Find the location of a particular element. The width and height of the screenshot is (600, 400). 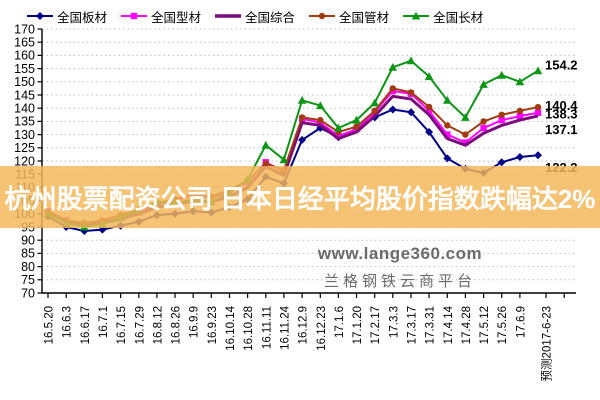

x-tick-label: 16.8.26 is located at coordinates (177, 325).